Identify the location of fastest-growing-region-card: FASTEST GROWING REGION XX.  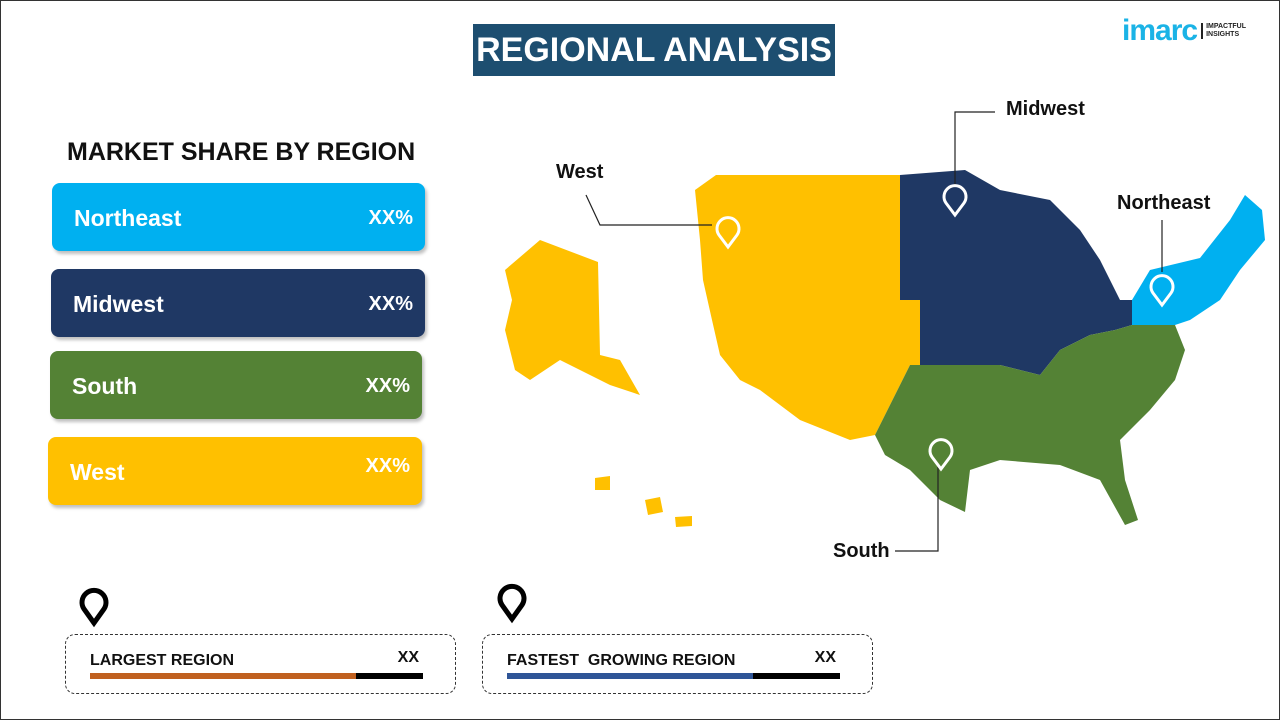
(677, 664).